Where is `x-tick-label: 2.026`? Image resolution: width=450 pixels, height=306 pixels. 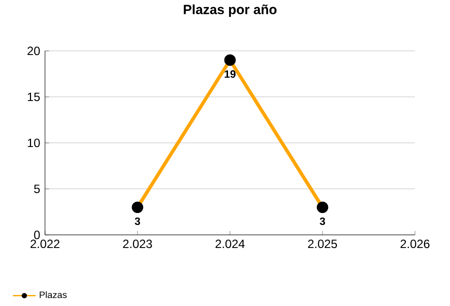
x-tick-label: 2.026 is located at coordinates (415, 244).